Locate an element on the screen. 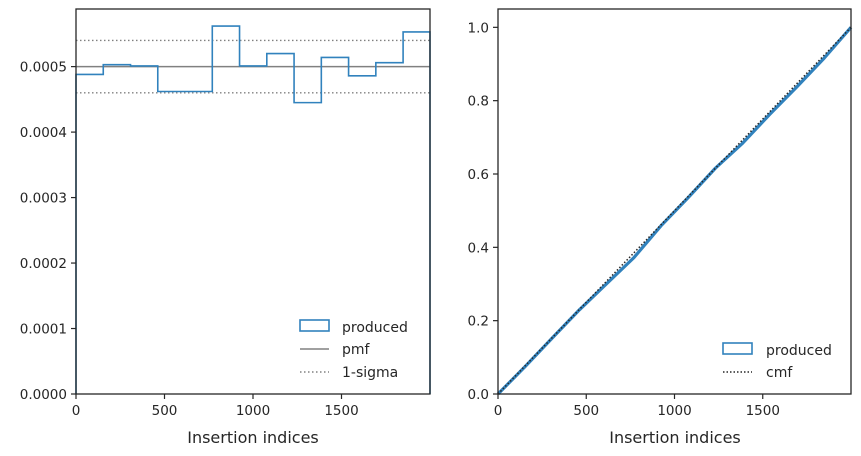 Image resolution: width=861 pixels, height=456 pixels. histogram-x-tick-label: 1000 is located at coordinates (253, 411).